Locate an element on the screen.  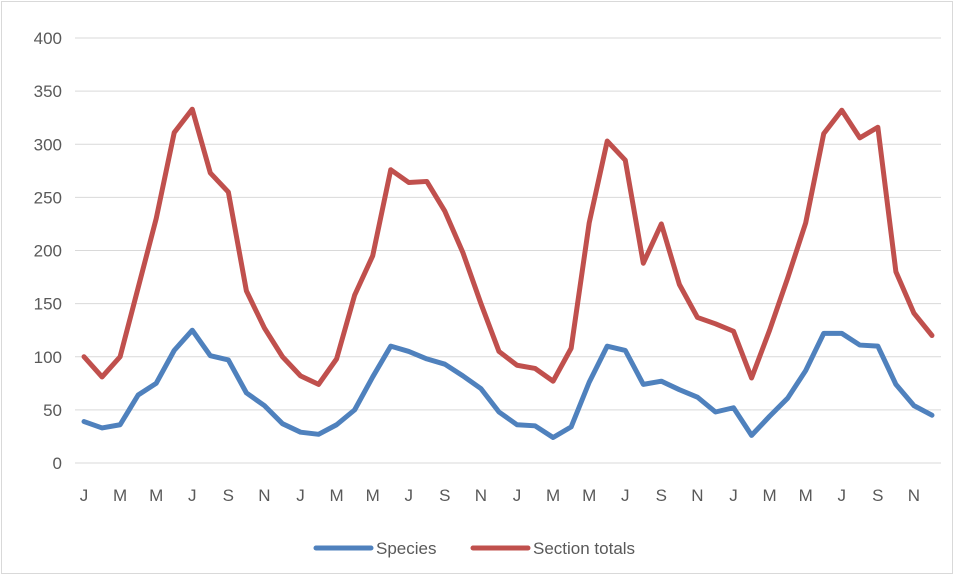
y-tick-label: 350 is located at coordinates (48, 91).